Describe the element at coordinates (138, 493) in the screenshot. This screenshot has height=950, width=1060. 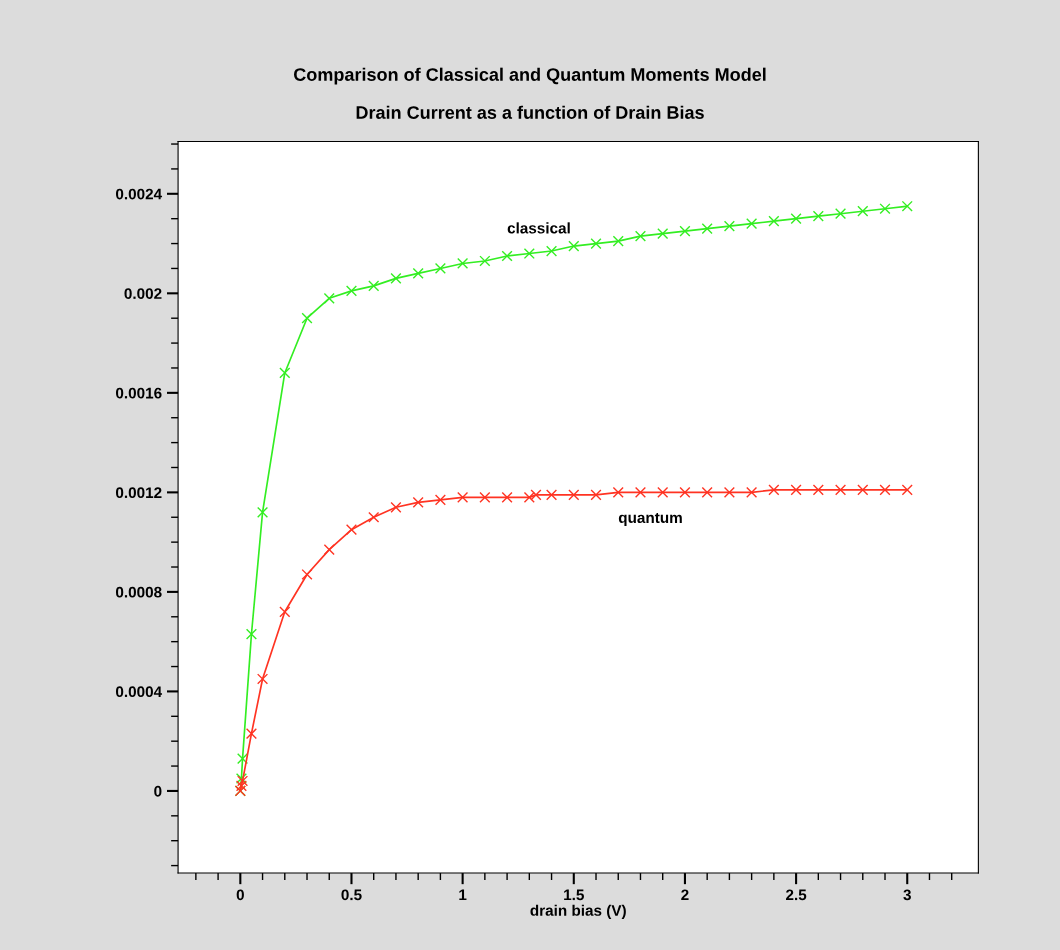
I see `y-tick-label: 0.0012` at that location.